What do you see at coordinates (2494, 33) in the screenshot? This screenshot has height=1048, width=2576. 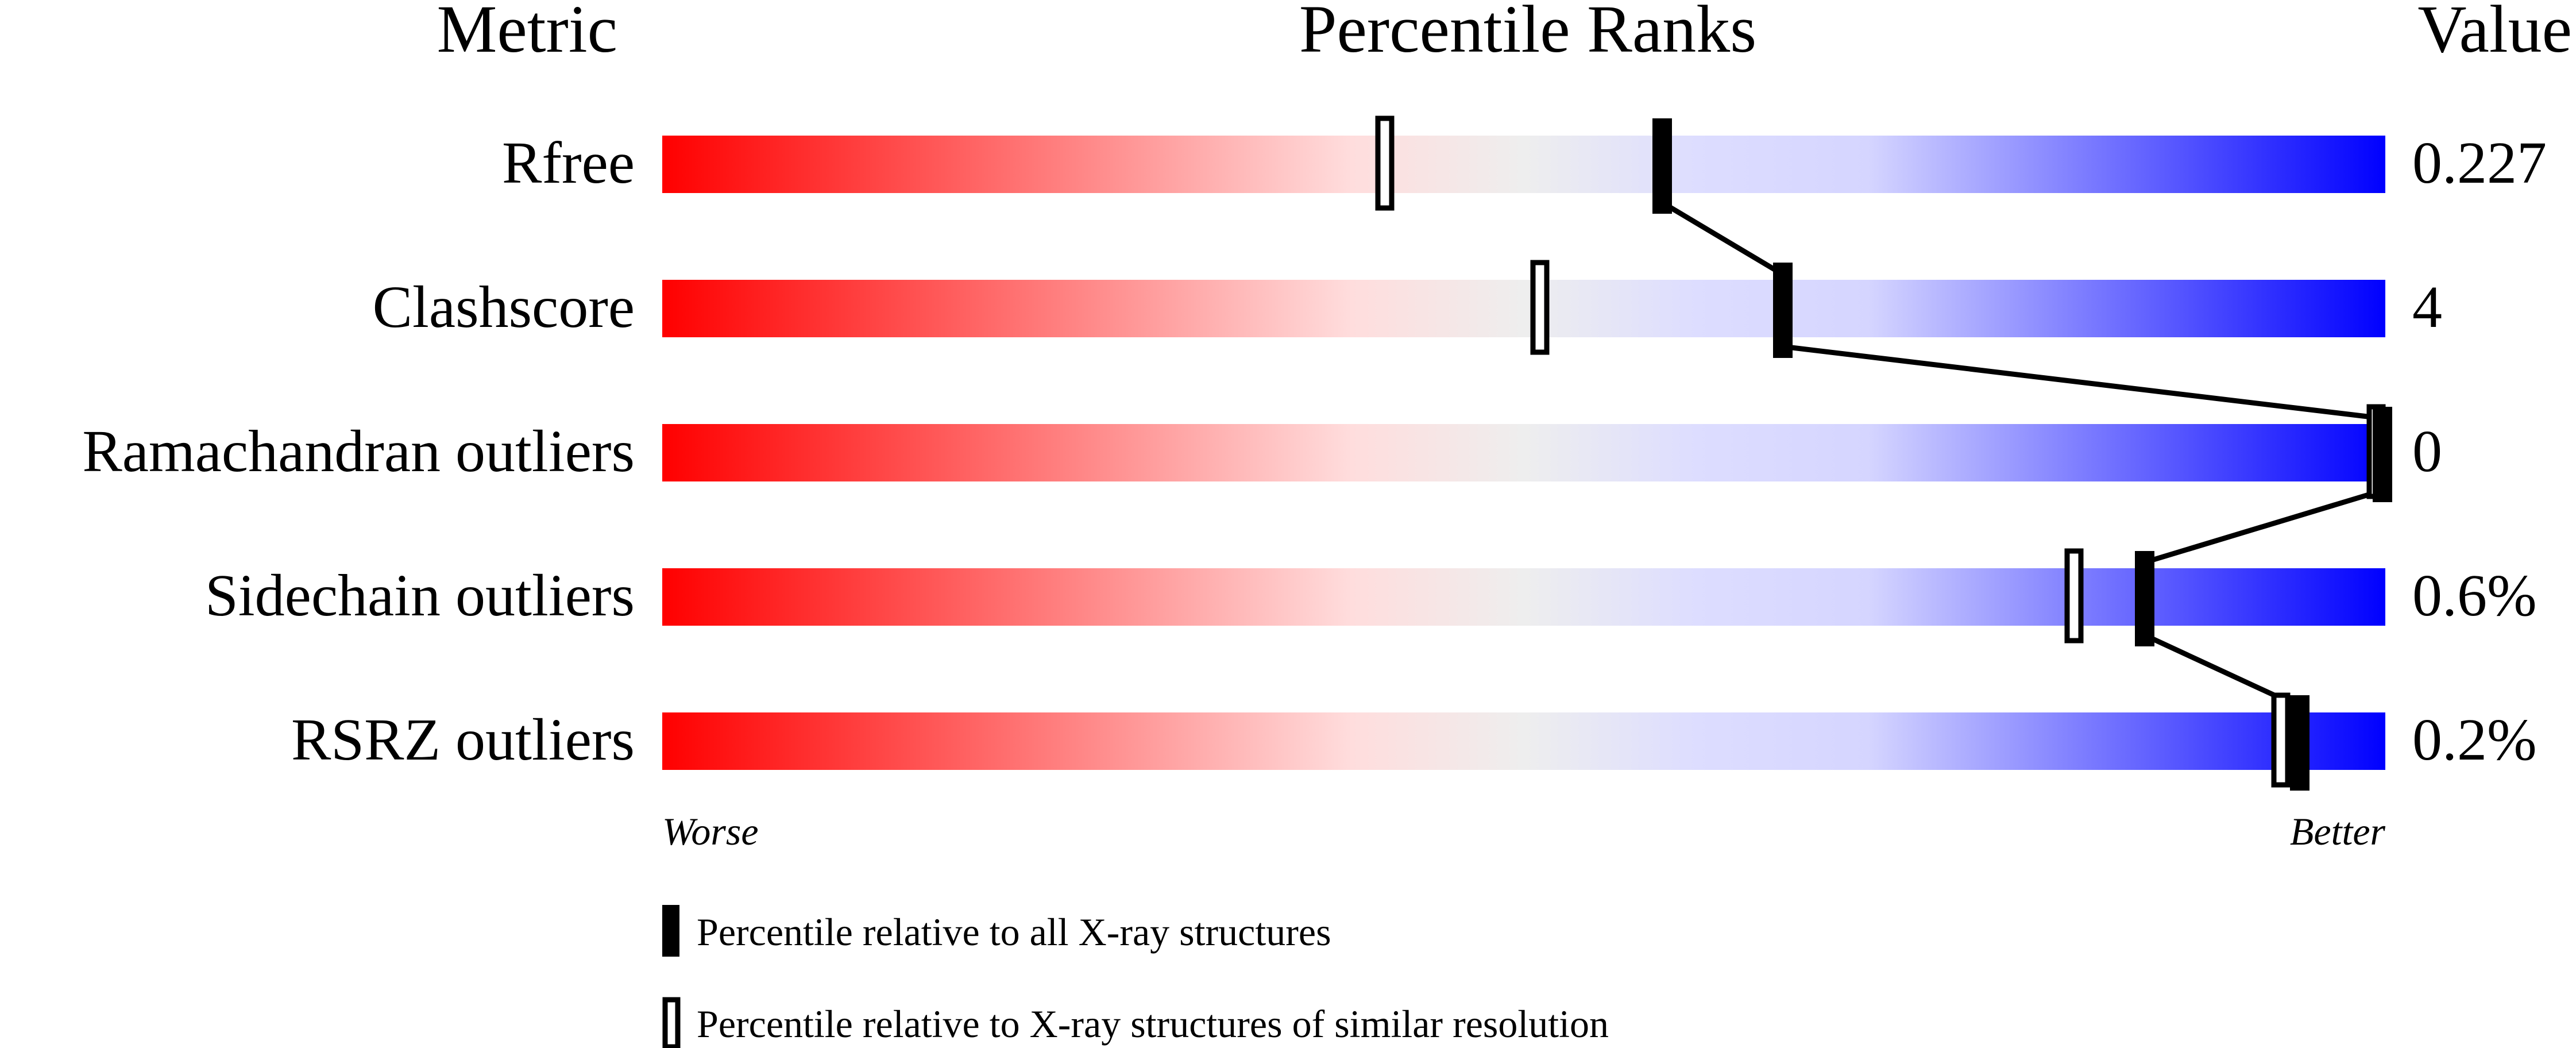 I see `header-value: Value` at bounding box center [2494, 33].